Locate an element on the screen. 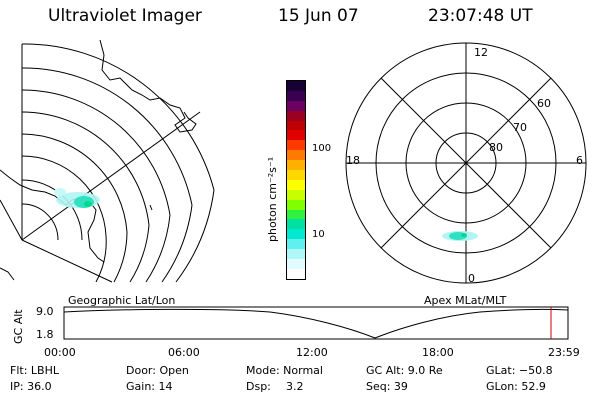  timeline-xtick-1200: 12:00 is located at coordinates (312, 352).